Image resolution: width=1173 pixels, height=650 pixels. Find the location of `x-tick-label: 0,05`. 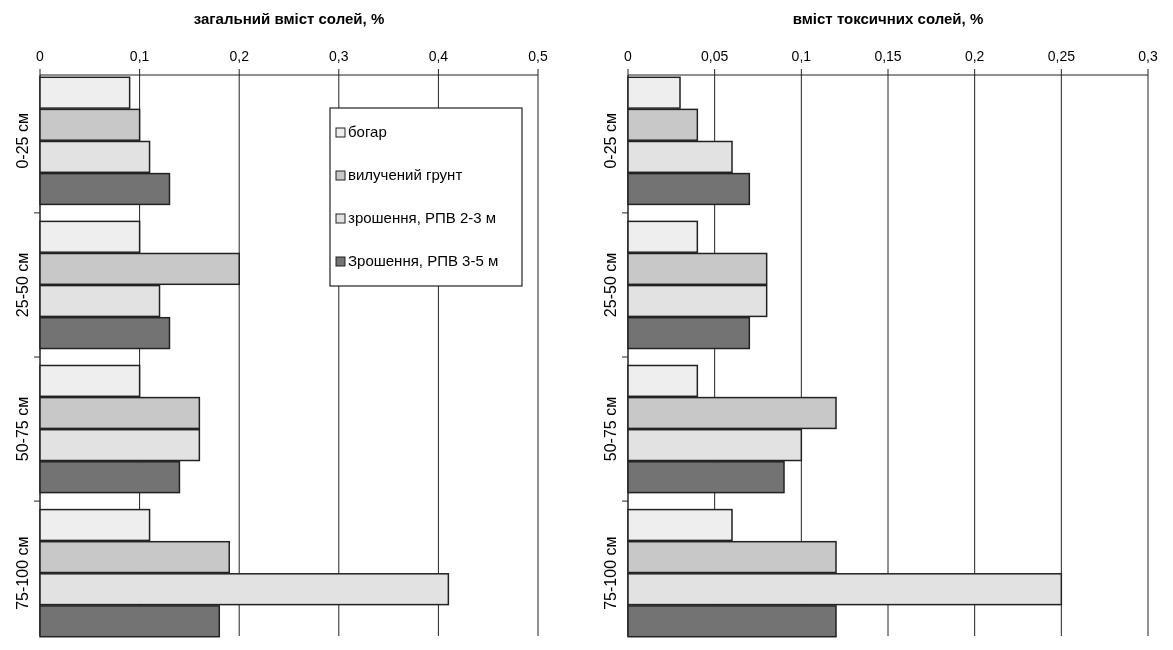

x-tick-label: 0,05 is located at coordinates (715, 56).